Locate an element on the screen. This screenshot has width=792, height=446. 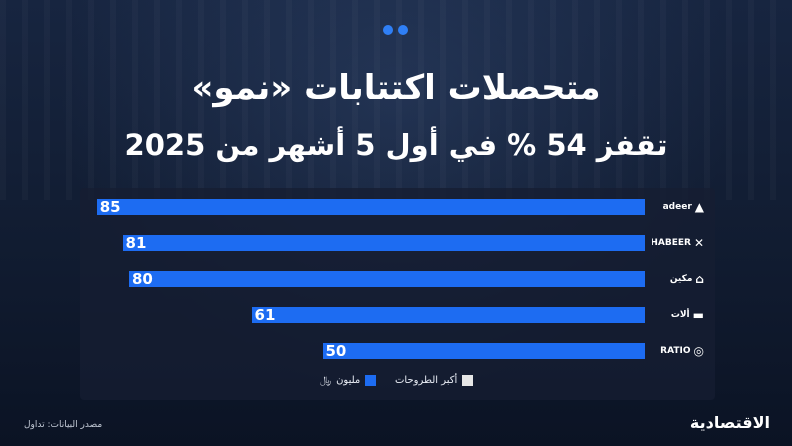
legend-highlight-label: أكبر الطروحات is located at coordinates (426, 380).